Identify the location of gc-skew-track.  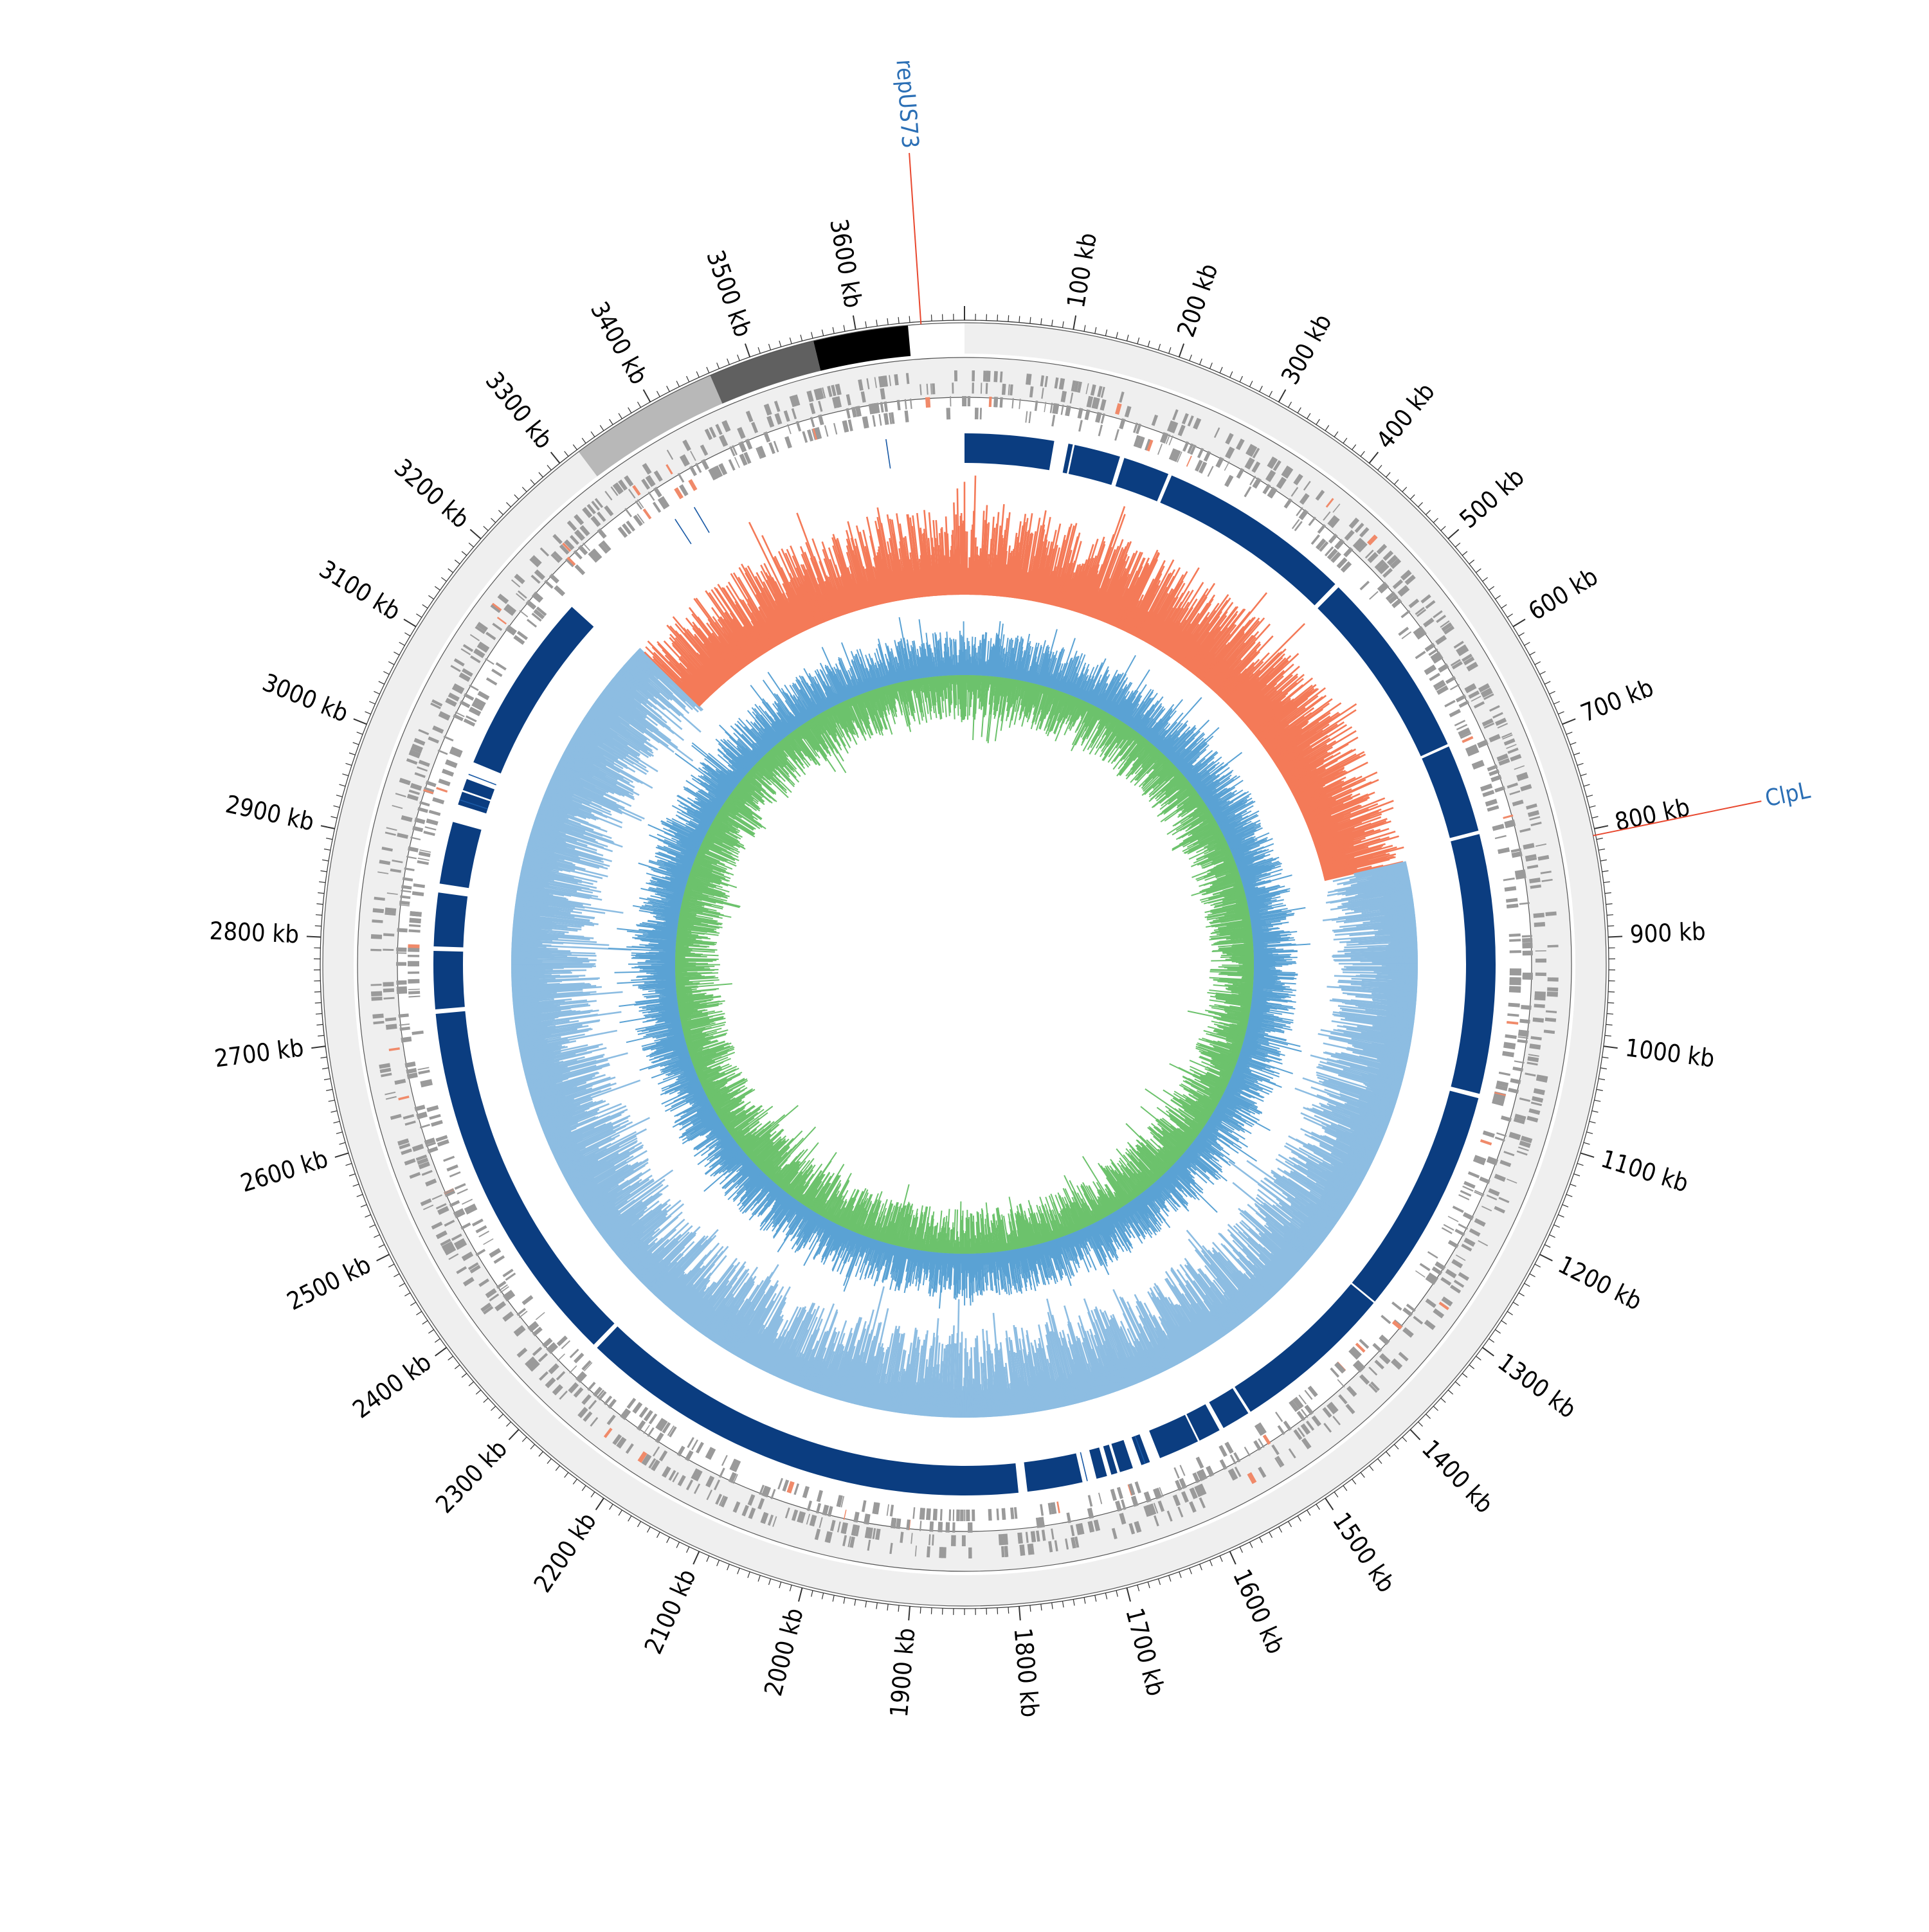
(959, 962).